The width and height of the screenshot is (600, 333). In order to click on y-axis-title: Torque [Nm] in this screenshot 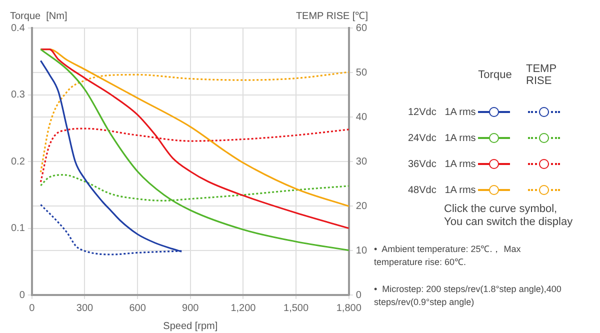, I will do `click(39, 16)`.